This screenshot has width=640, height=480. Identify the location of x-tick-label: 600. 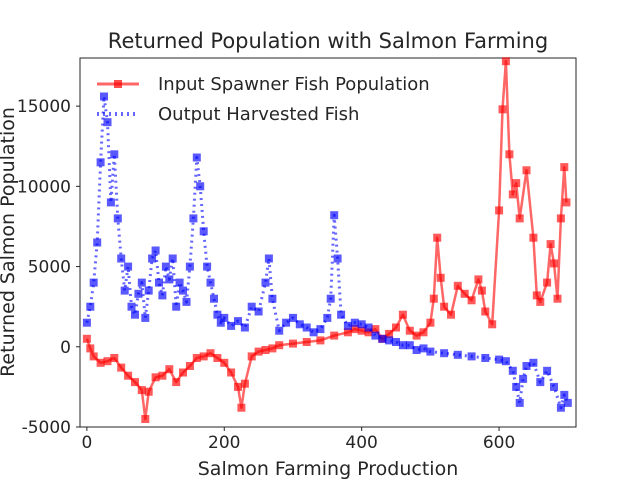
(499, 443).